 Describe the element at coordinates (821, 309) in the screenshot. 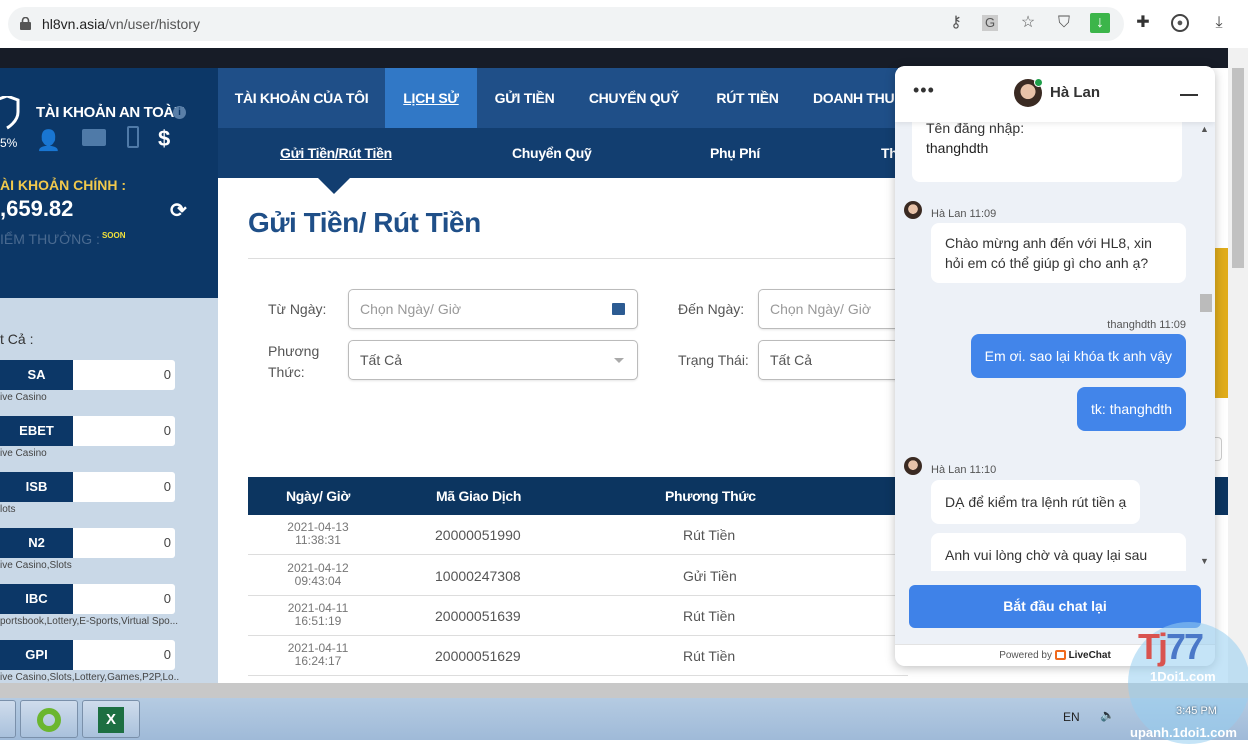

I see `to-date-placeholder: Chọn Ngày/ Giờ` at that location.